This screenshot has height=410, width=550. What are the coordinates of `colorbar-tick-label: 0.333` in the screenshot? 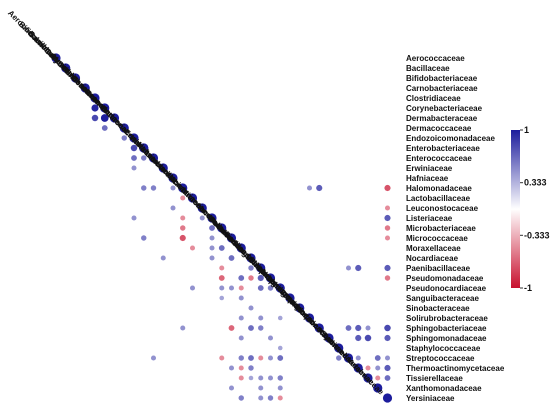 It's located at (535, 183).